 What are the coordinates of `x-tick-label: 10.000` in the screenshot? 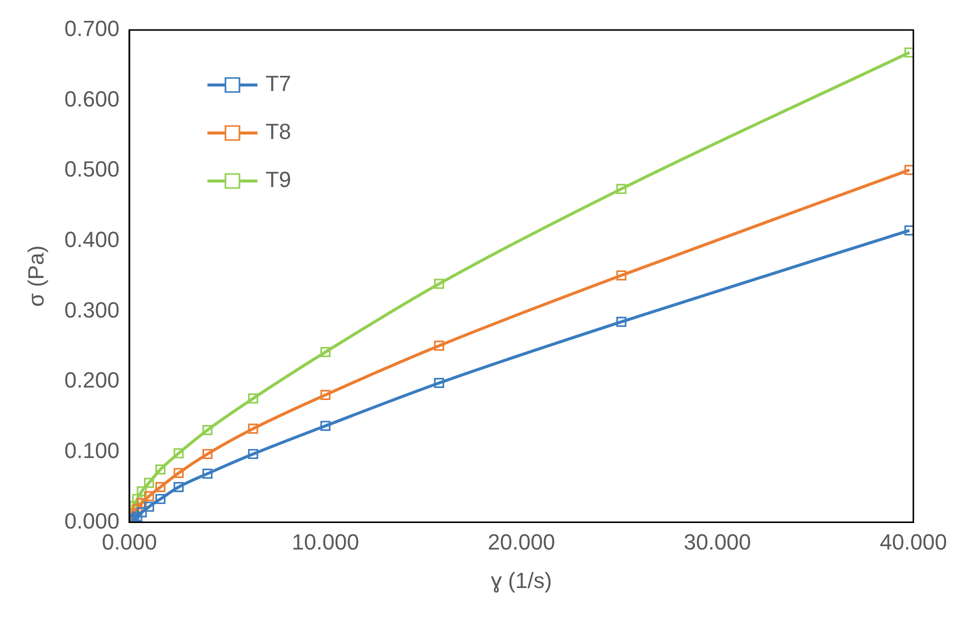 It's located at (326, 541).